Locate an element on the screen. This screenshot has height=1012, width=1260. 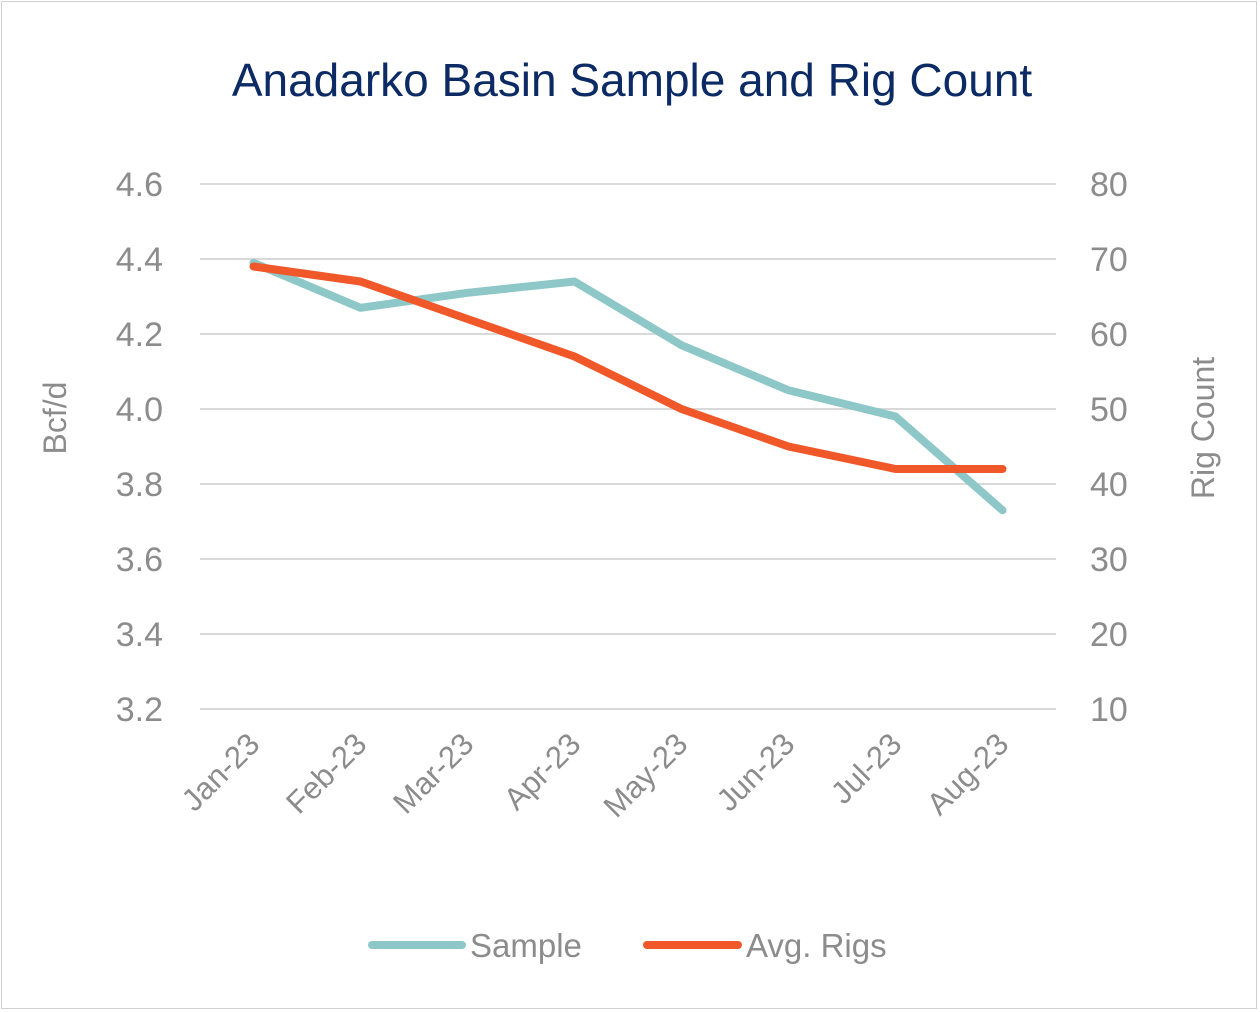
left-tick-label: 3.2 is located at coordinates (139, 710).